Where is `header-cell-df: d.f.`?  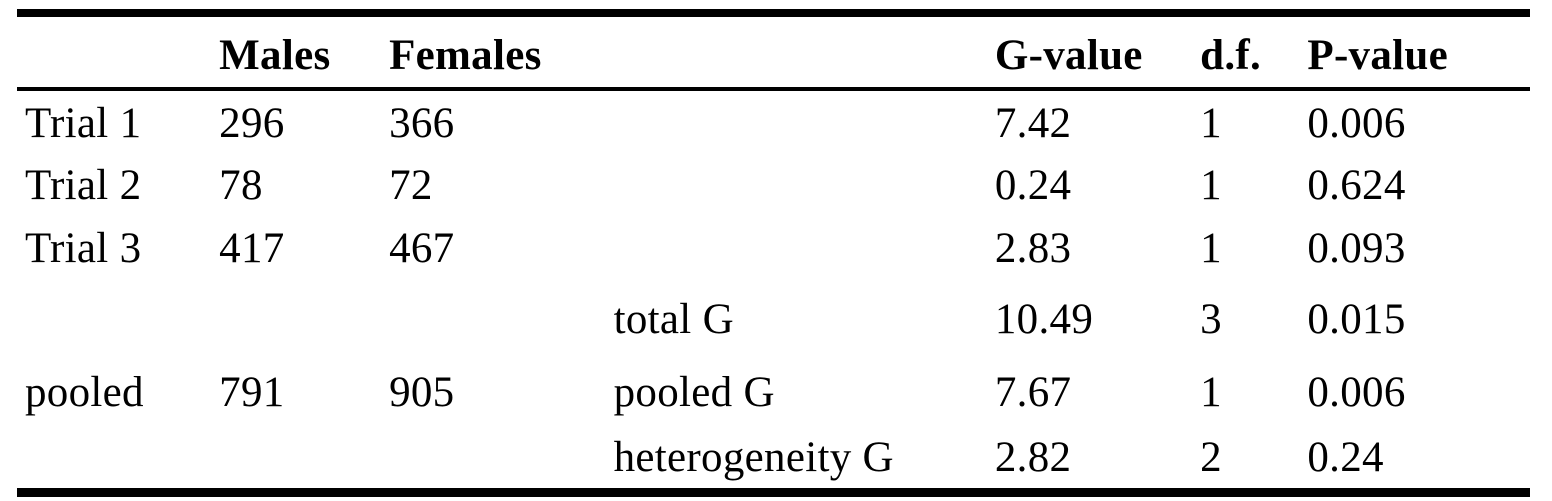
header-cell-df: d.f. is located at coordinates (1246, 52).